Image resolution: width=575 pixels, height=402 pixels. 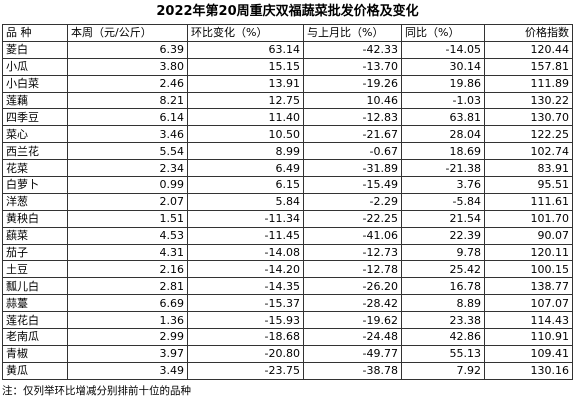 What do you see at coordinates (35, 168) in the screenshot?
I see `variety-cell: 花菜` at bounding box center [35, 168].